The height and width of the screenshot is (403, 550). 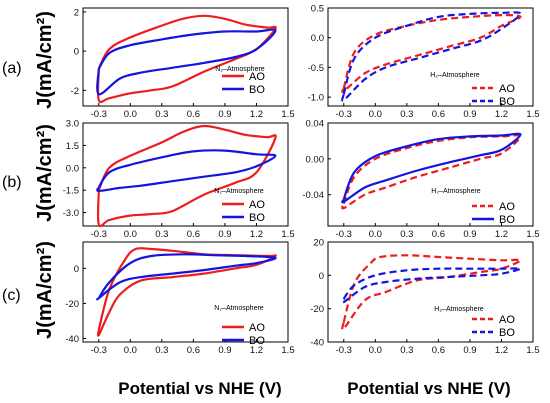 I want to click on row-label-b: (b), so click(x=12, y=182).